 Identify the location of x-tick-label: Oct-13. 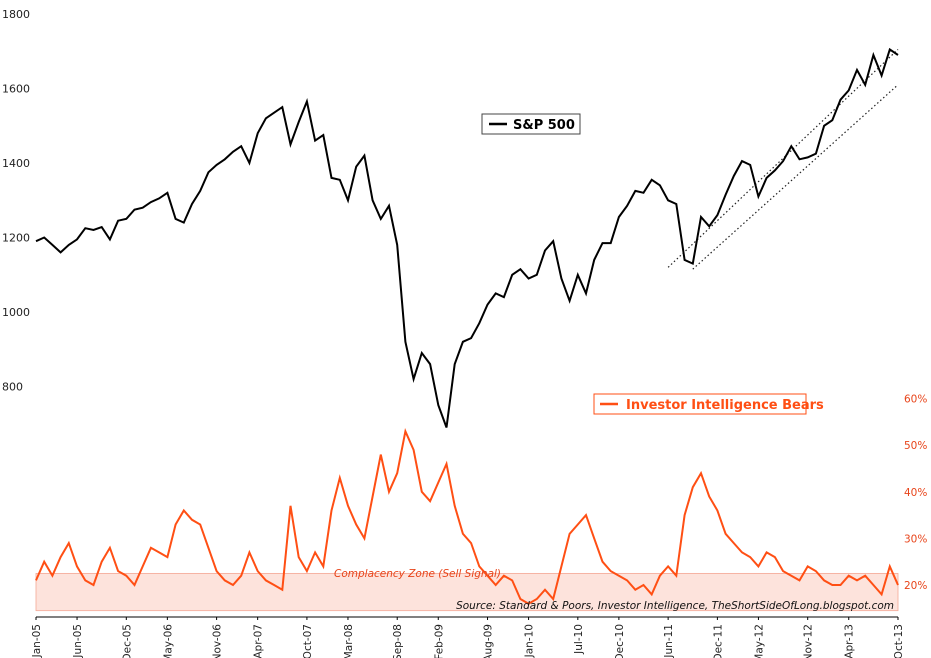
(899, 641).